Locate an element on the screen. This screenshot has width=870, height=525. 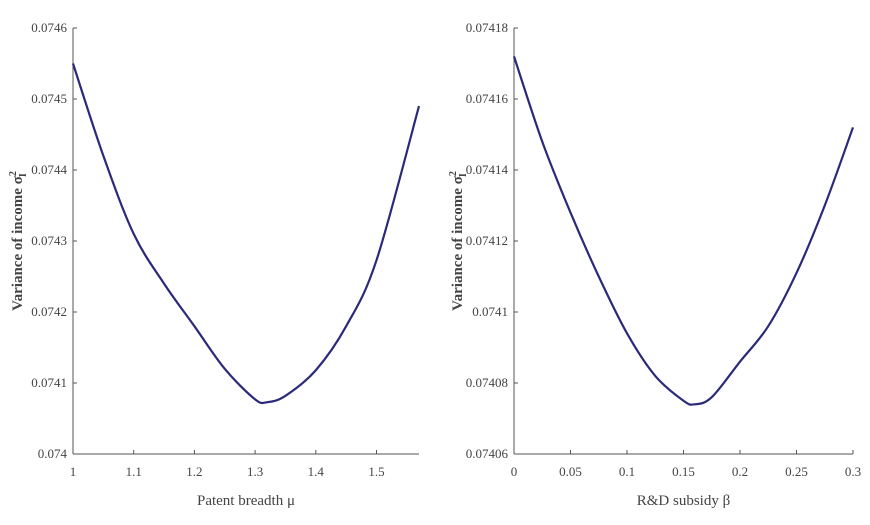
x-tick-label: 0.2 is located at coordinates (740, 471).